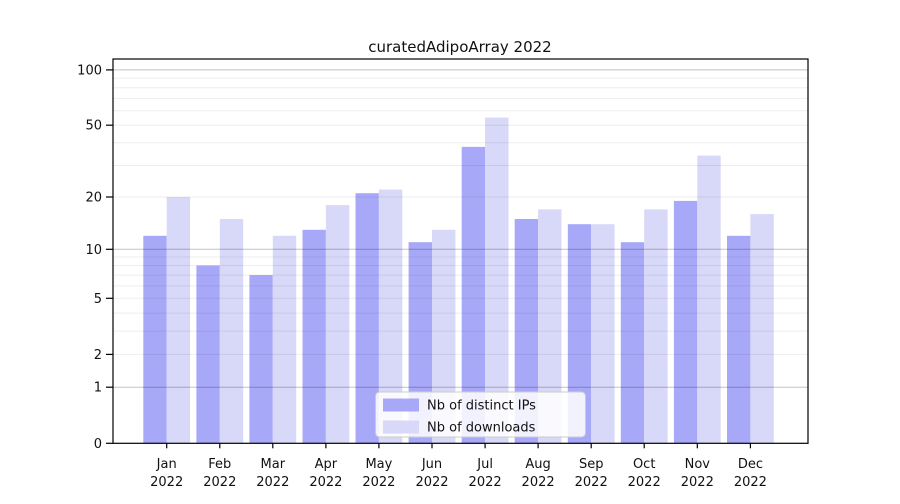  What do you see at coordinates (762, 329) in the screenshot?
I see `bar-dec-downloads` at bounding box center [762, 329].